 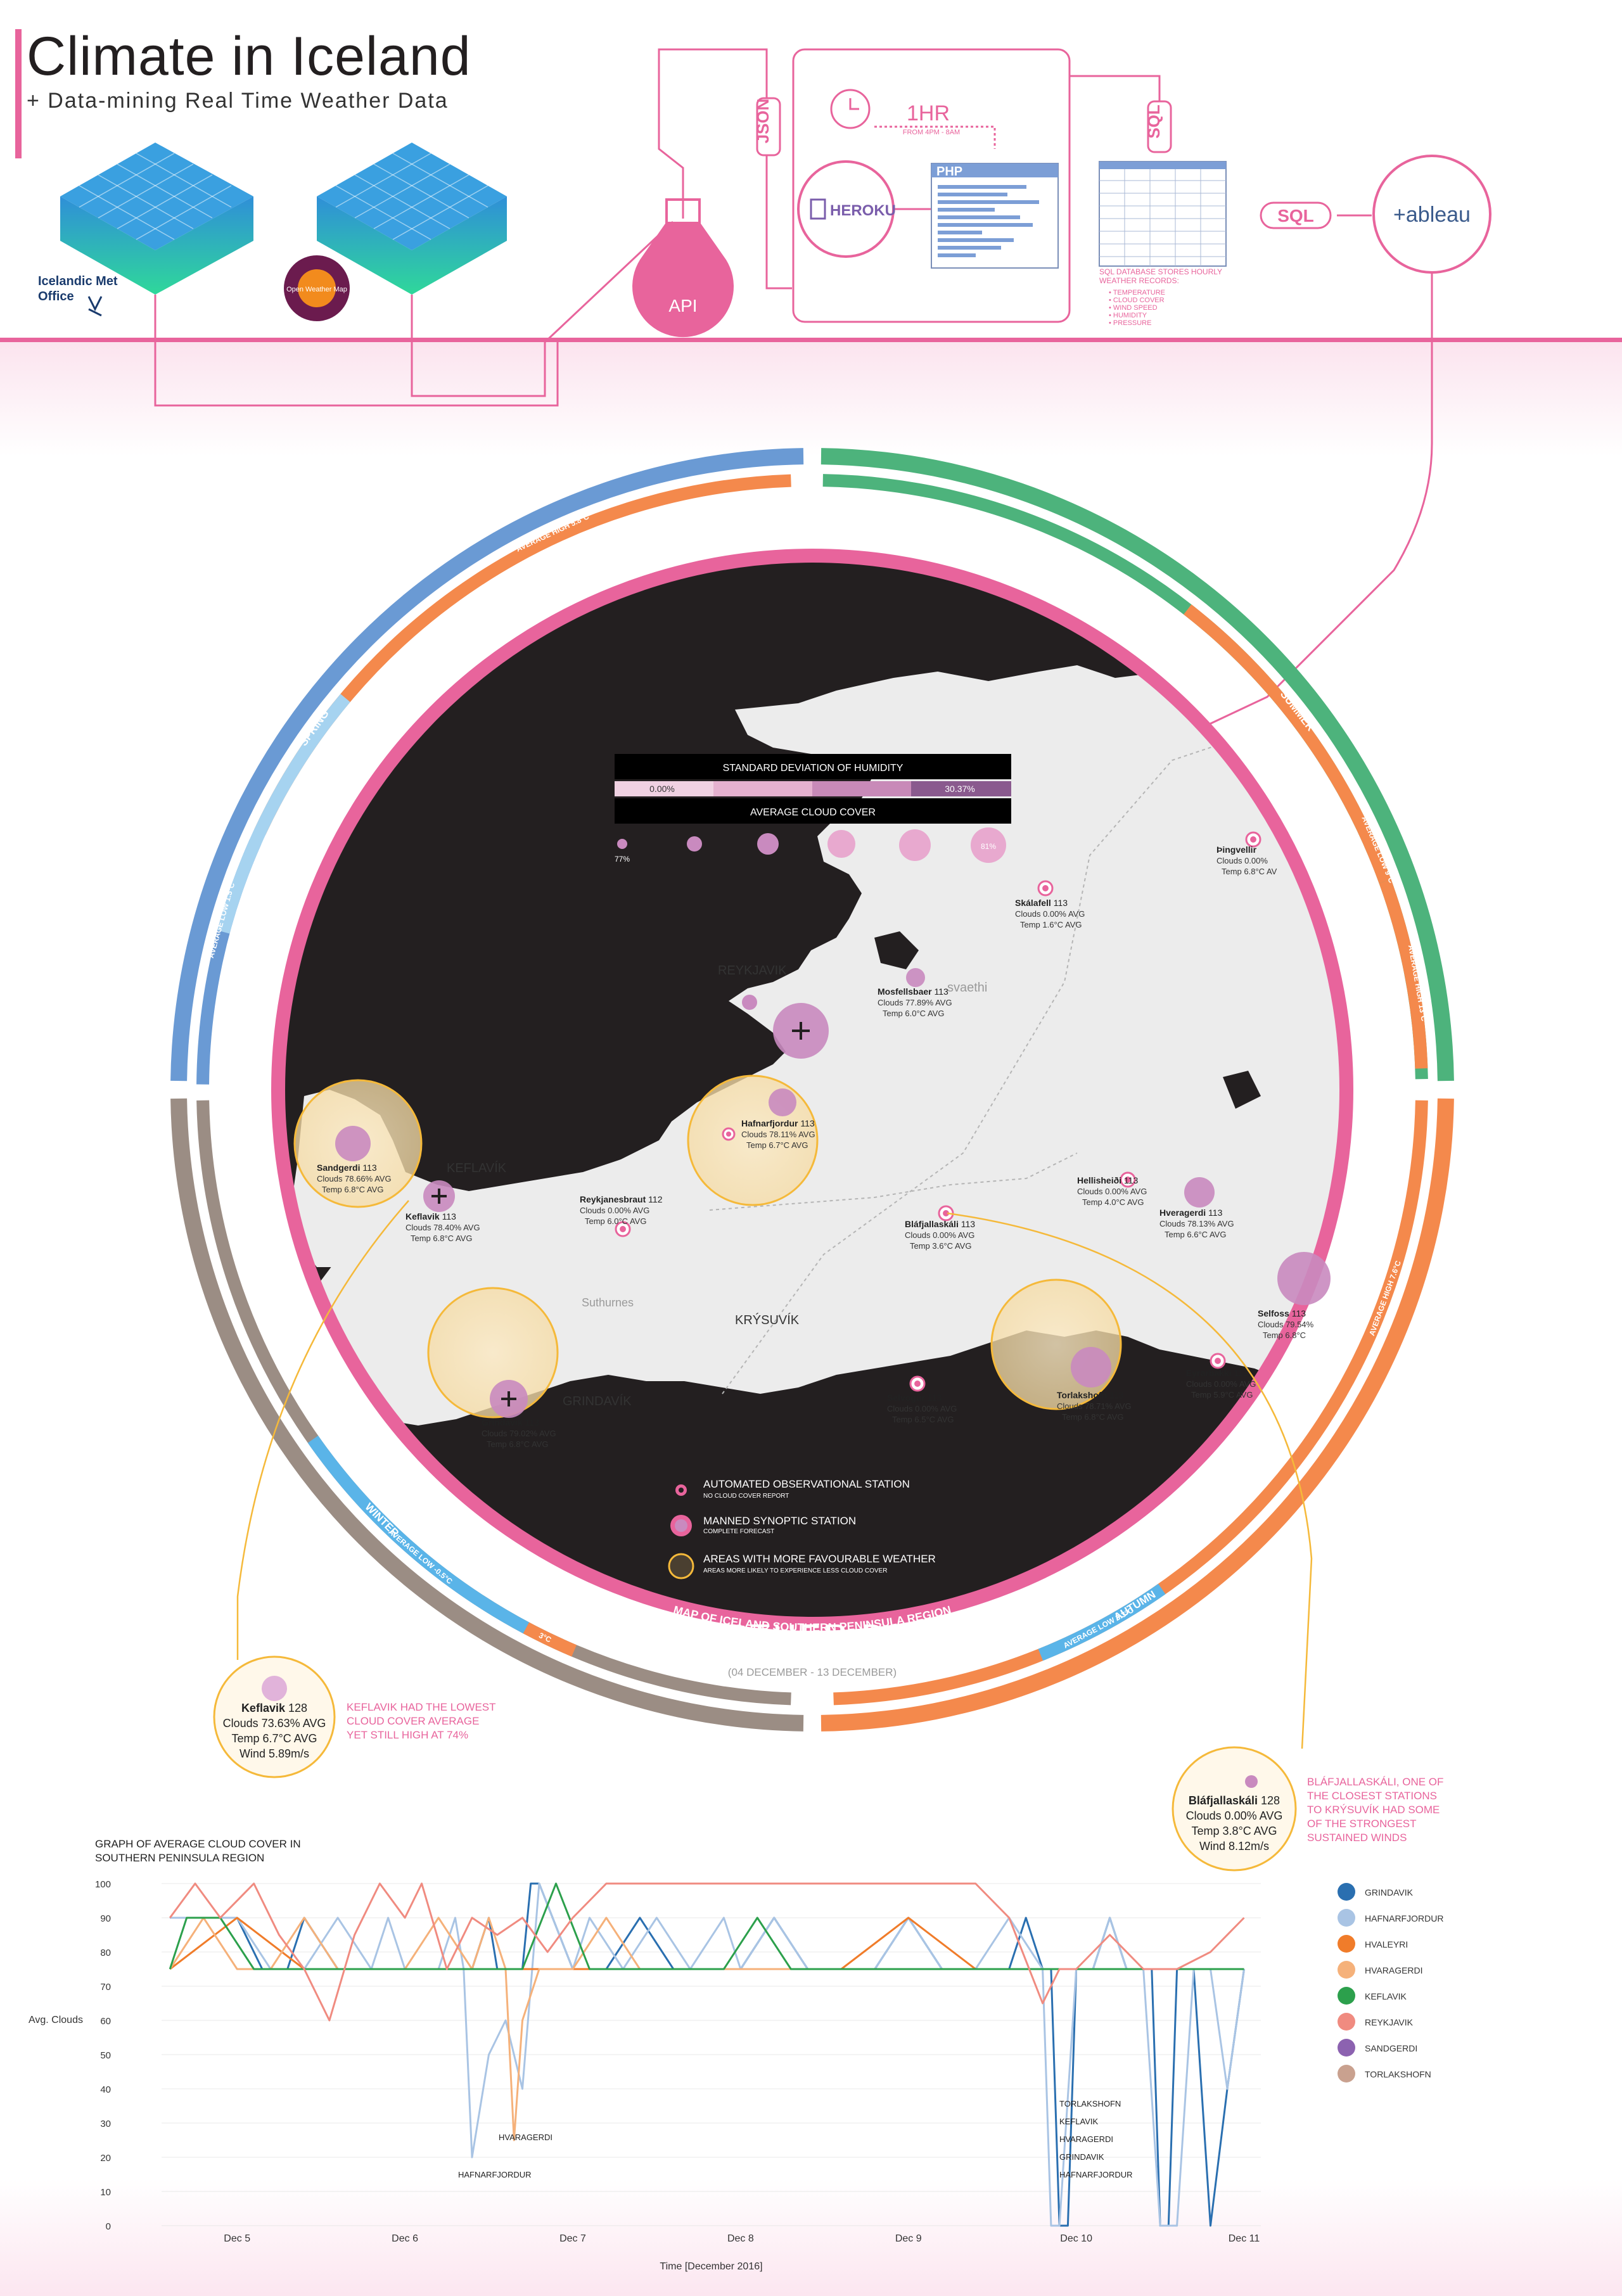 What do you see at coordinates (478, 346) in the screenshot?
I see `connector-owm` at bounding box center [478, 346].